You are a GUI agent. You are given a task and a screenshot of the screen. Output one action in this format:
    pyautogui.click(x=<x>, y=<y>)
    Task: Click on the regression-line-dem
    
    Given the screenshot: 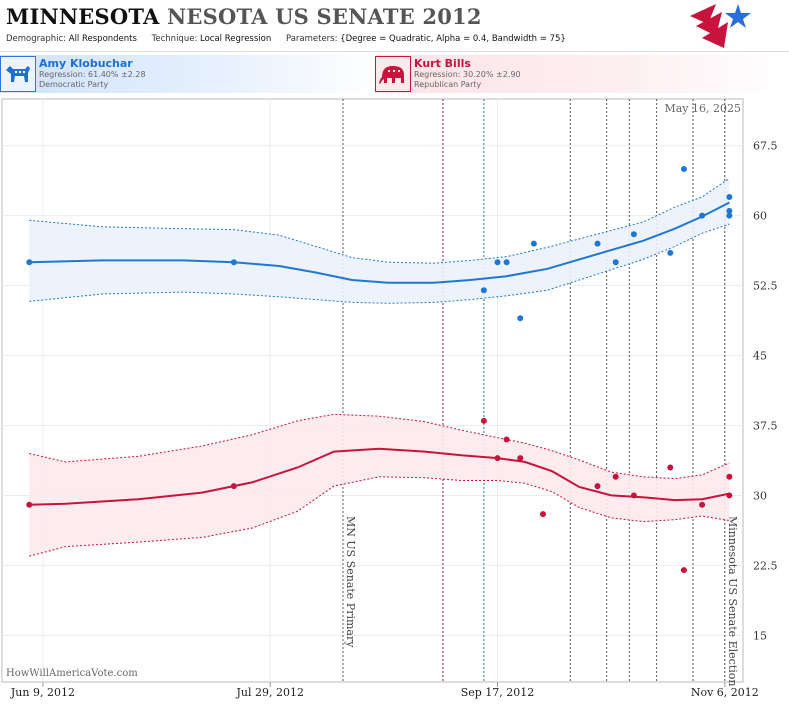 What is the action you would take?
    pyautogui.click(x=379, y=242)
    